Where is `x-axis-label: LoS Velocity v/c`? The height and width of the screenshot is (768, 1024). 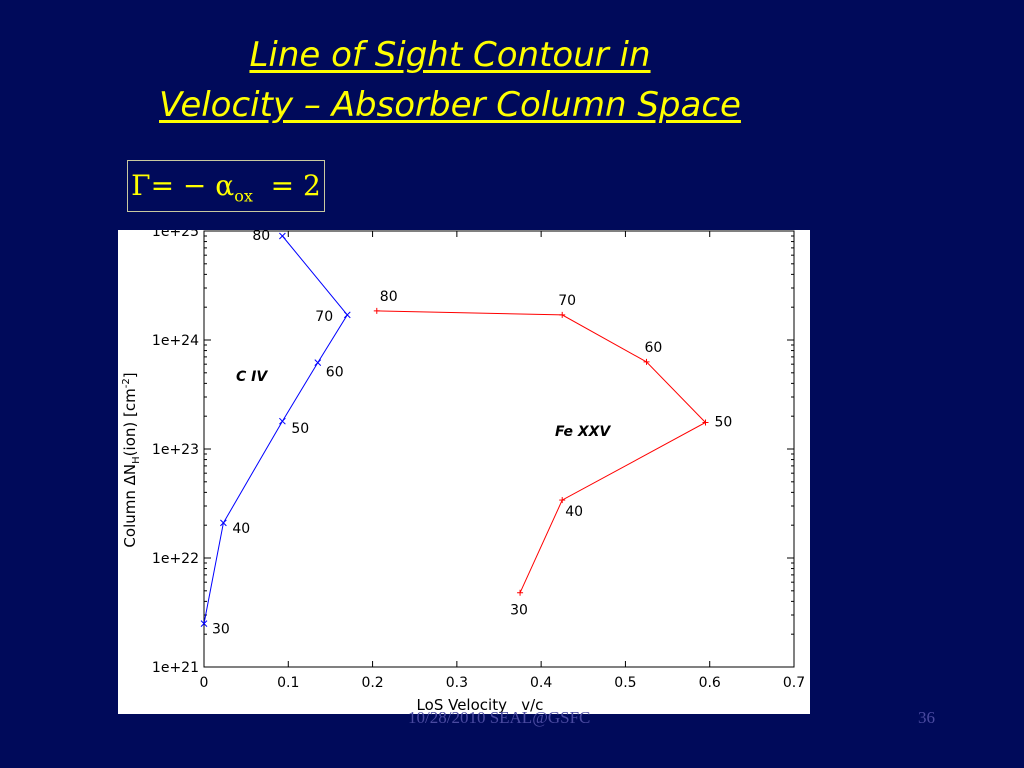 x-axis-label: LoS Velocity v/c is located at coordinates (480, 705).